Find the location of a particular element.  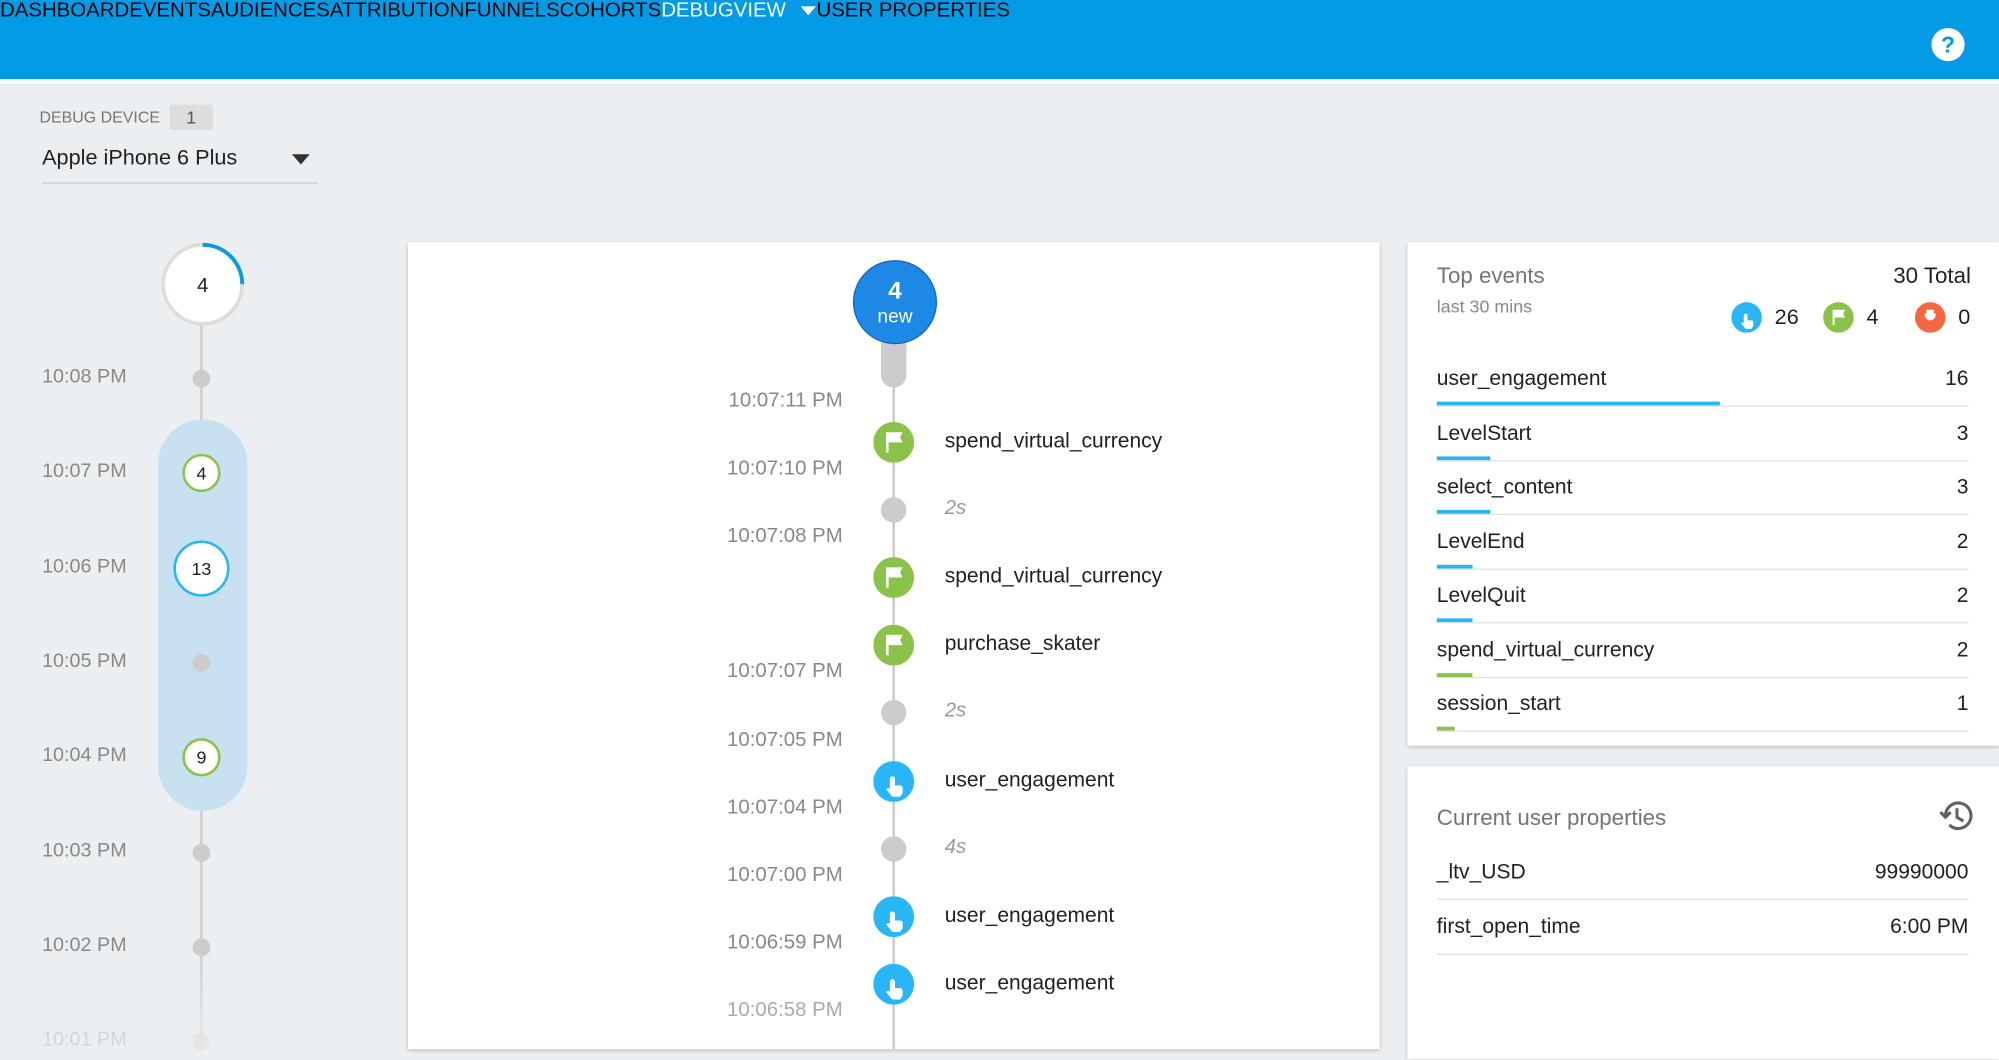

help-icon: ? is located at coordinates (1948, 44).